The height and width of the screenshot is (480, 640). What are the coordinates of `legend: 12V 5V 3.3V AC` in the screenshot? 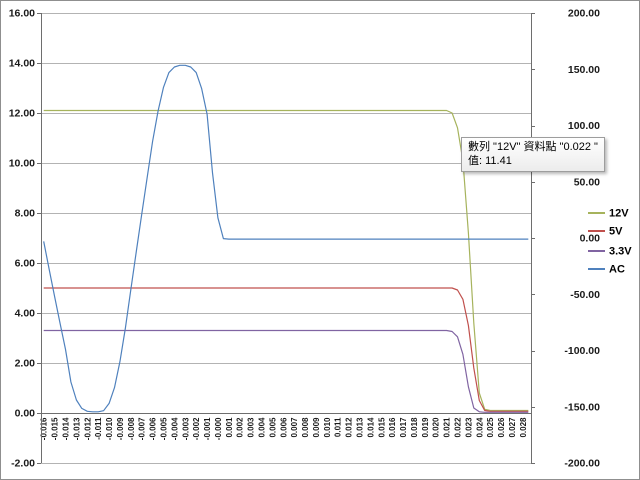 It's located at (610, 242).